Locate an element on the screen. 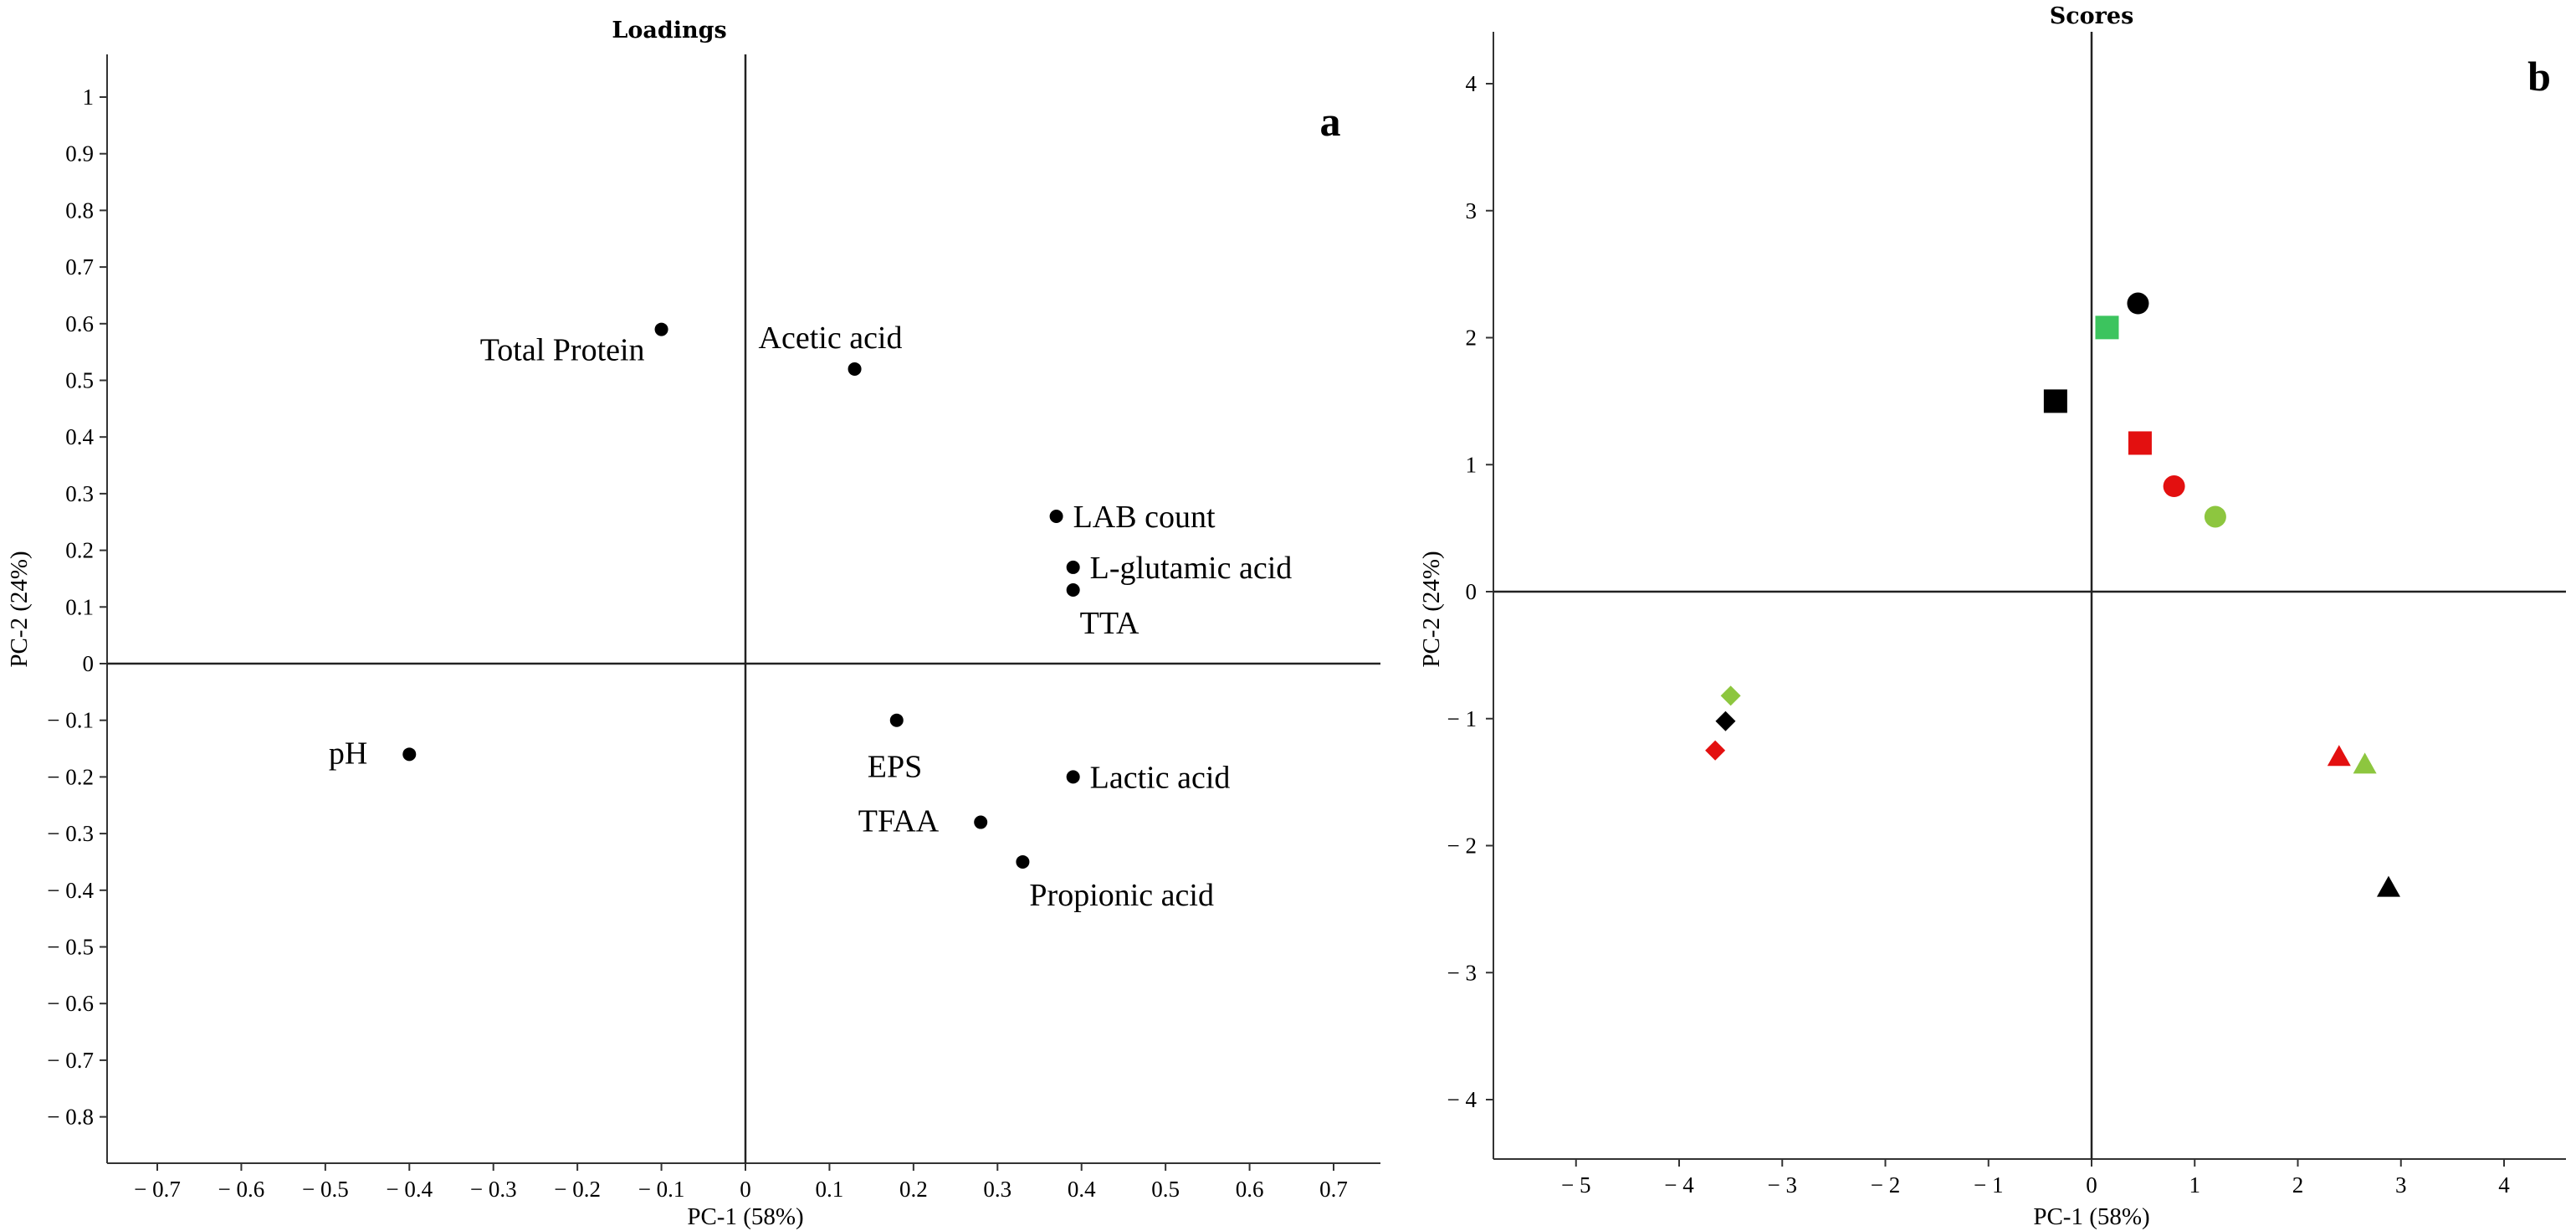 This screenshot has height=1231, width=2576. loadings-y-tick-label: 0.8 is located at coordinates (80, 210).